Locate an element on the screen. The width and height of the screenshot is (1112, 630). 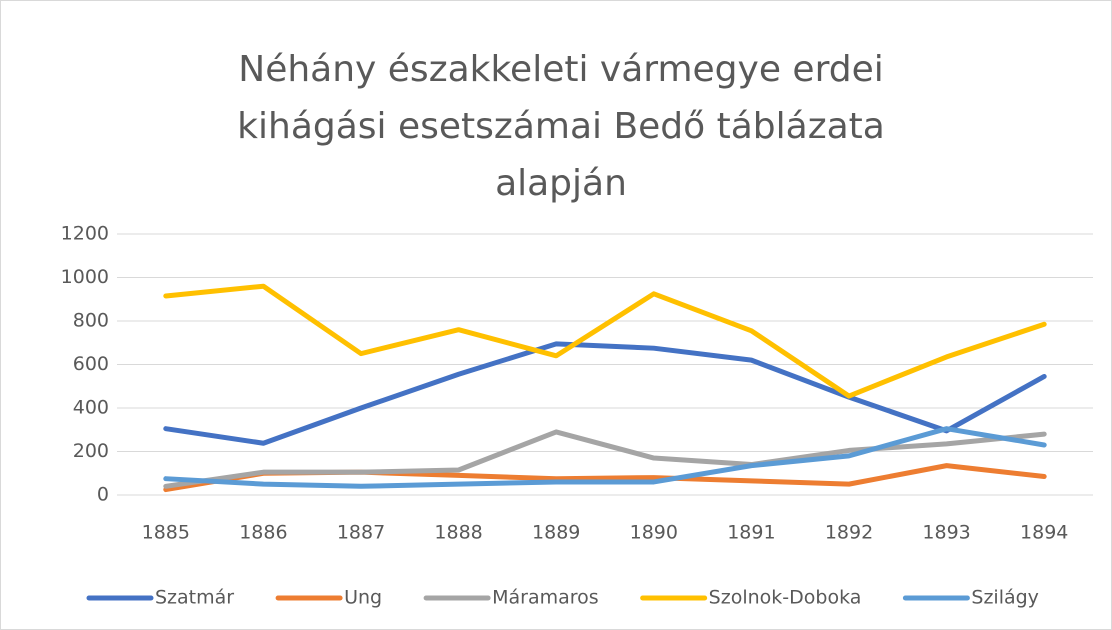
y-tick-label: 0 is located at coordinates (103, 495).